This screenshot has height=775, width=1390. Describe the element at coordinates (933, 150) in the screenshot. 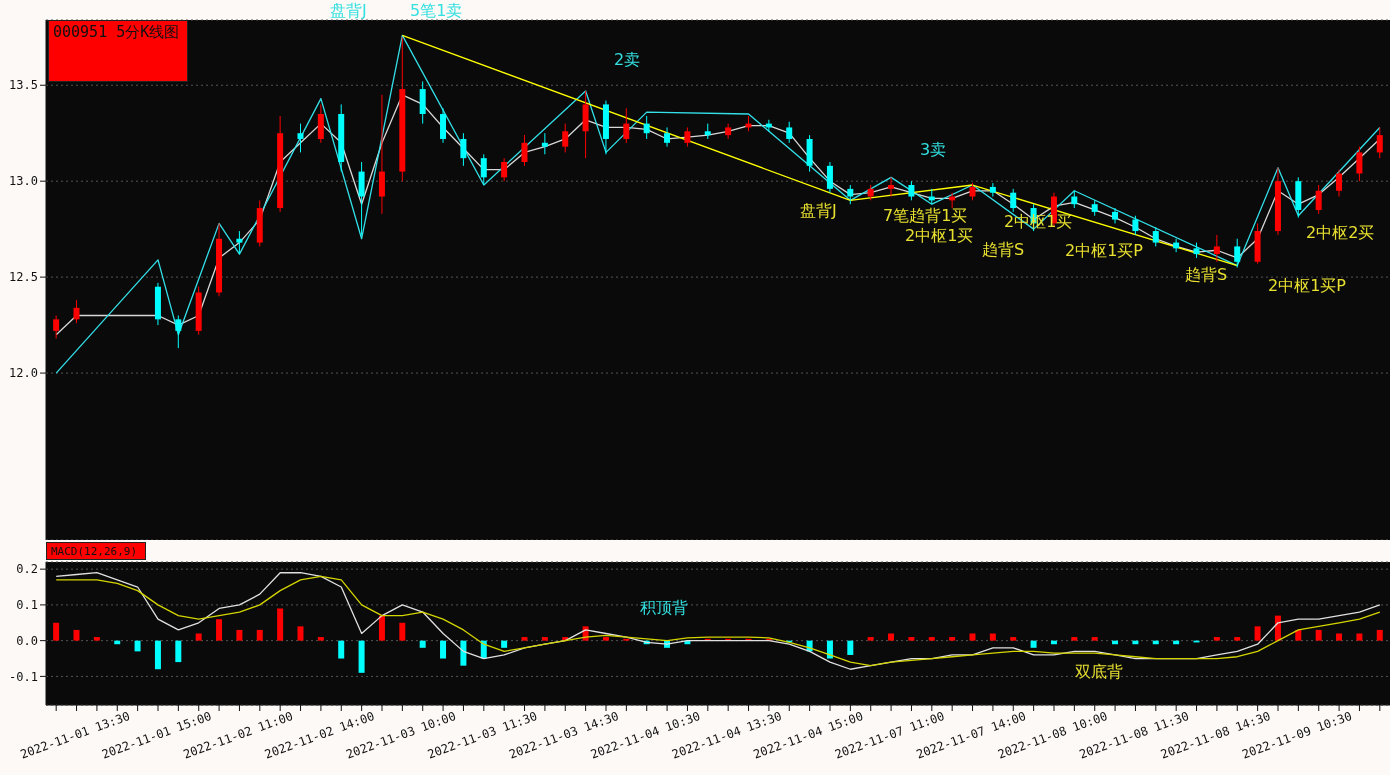

I see `annotation: 3卖` at that location.